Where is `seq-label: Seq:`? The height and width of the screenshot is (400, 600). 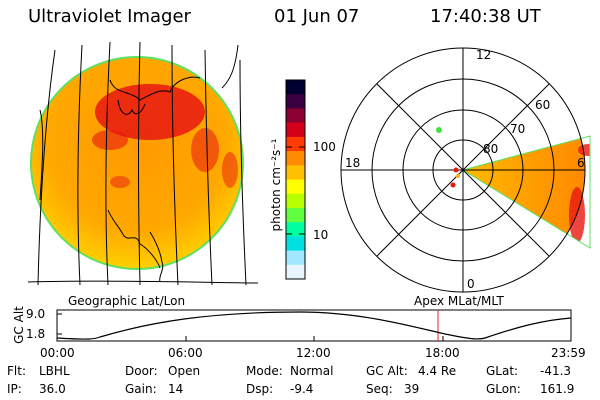
seq-label: Seq: is located at coordinates (379, 389).